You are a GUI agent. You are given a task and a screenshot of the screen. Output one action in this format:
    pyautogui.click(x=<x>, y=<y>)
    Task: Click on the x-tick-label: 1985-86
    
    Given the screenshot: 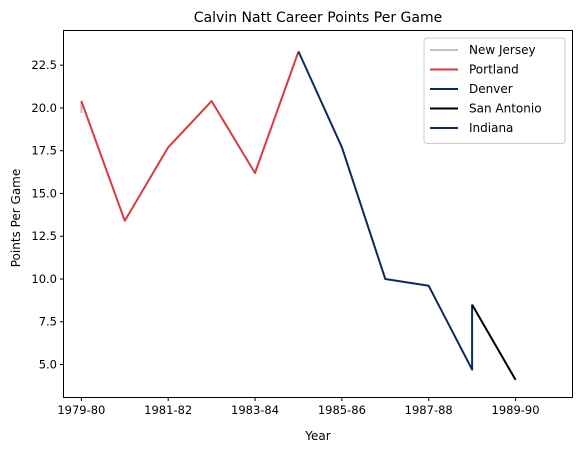 What is the action you would take?
    pyautogui.click(x=342, y=410)
    